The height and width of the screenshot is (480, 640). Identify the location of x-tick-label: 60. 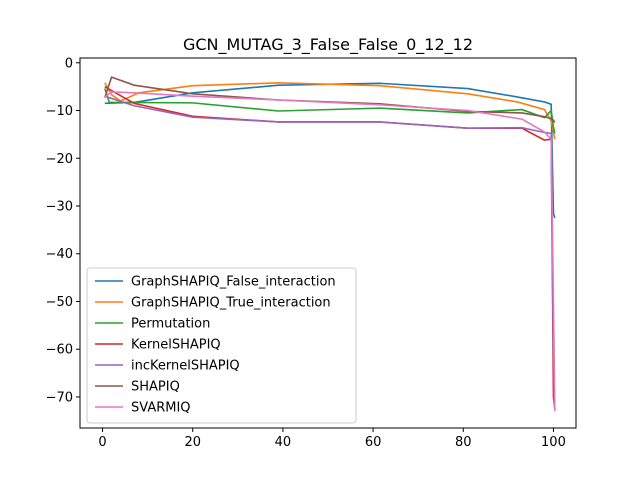
(373, 442).